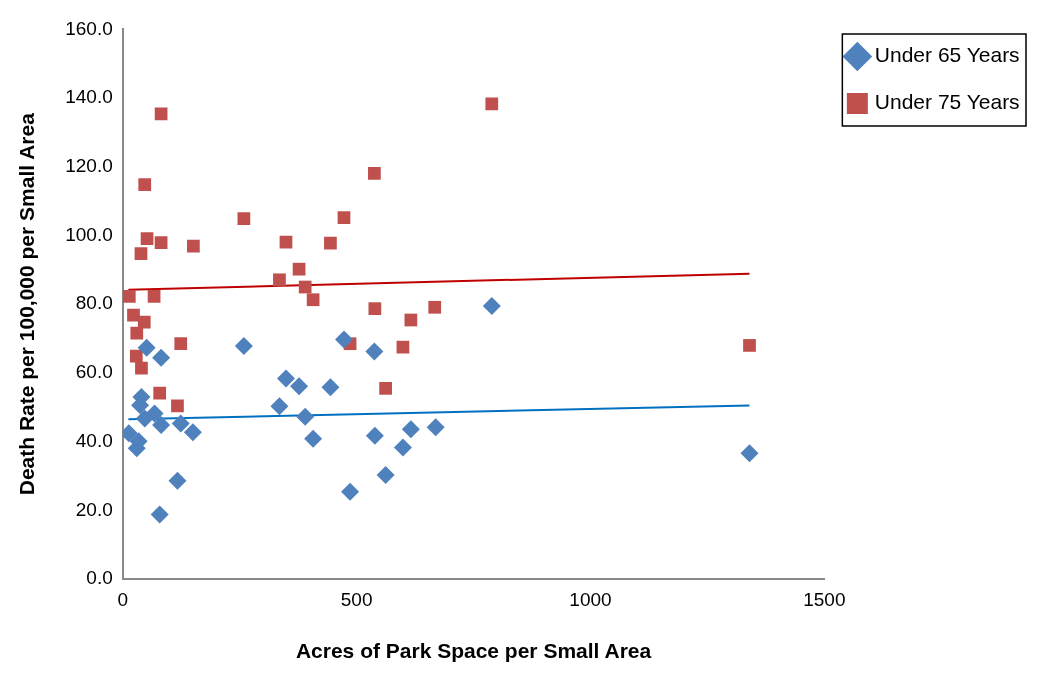 The image size is (1042, 680). What do you see at coordinates (94, 303) in the screenshot?
I see `y-tick-label: 80.0` at bounding box center [94, 303].